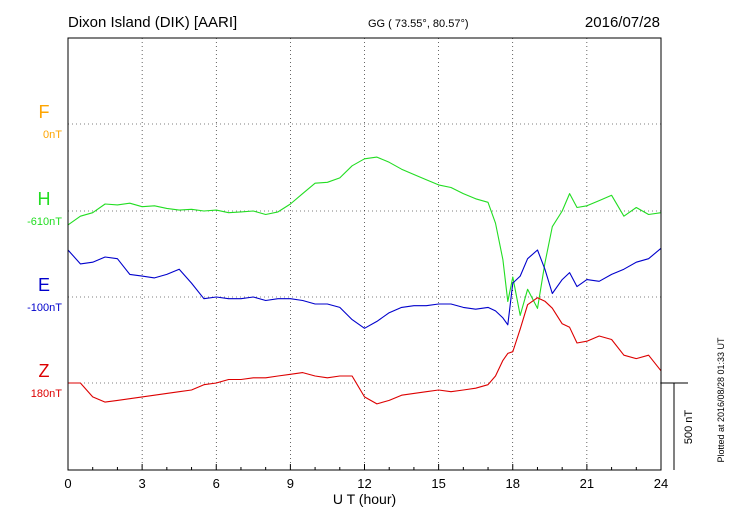  I want to click on plotted-timestamp: Plotted at 2016/08/28 01:33 UT, so click(721, 400).